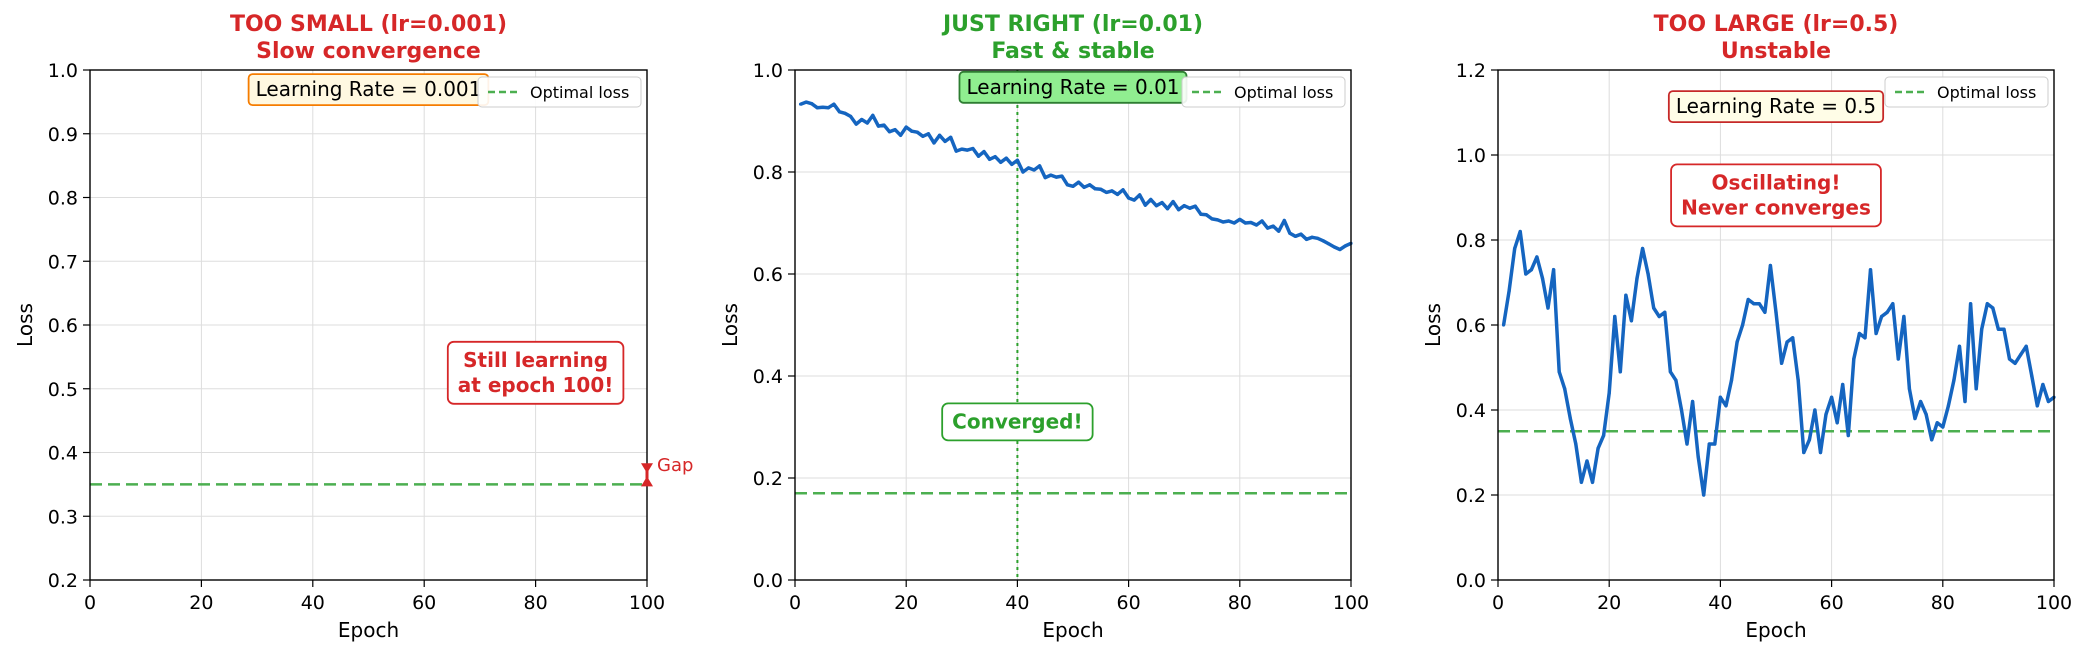 The image size is (2085, 658). I want to click on chart-subtitle: Unstable, so click(1776, 51).